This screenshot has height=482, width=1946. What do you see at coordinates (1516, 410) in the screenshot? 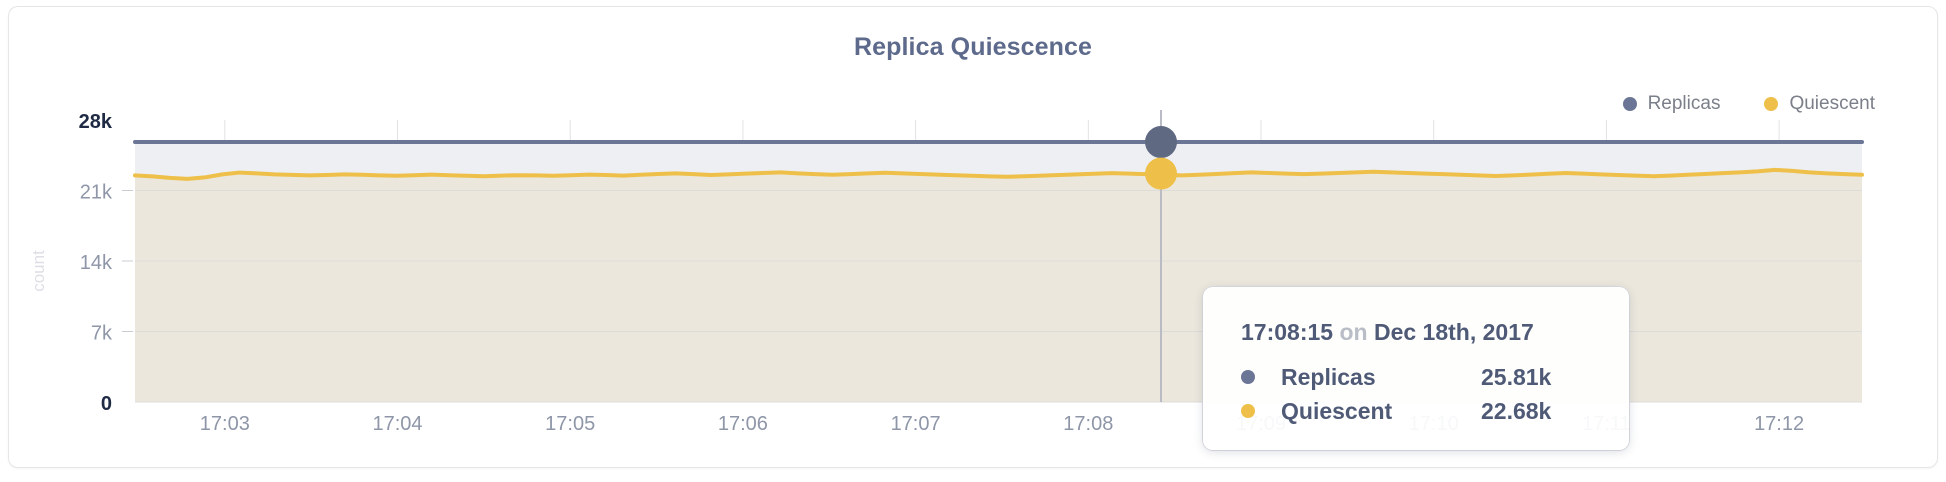
I see `tooltip-series-value: 22.68k` at bounding box center [1516, 410].